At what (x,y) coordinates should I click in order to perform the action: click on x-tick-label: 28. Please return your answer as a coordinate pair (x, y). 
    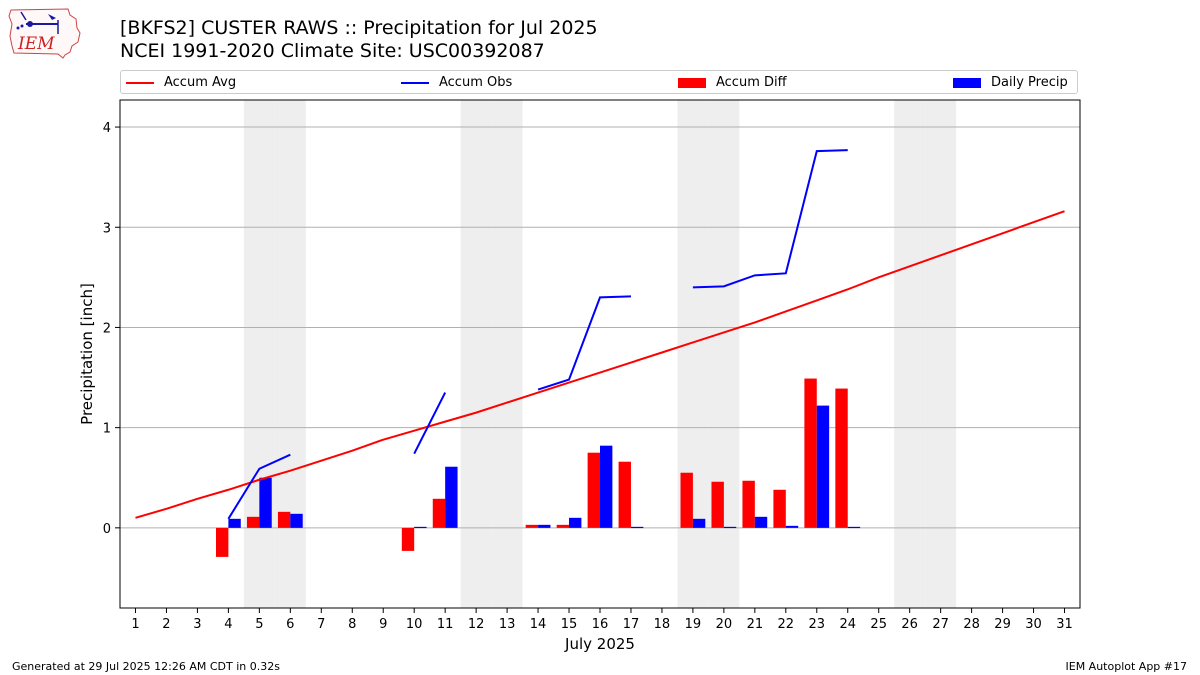
    Looking at the image, I should click on (971, 624).